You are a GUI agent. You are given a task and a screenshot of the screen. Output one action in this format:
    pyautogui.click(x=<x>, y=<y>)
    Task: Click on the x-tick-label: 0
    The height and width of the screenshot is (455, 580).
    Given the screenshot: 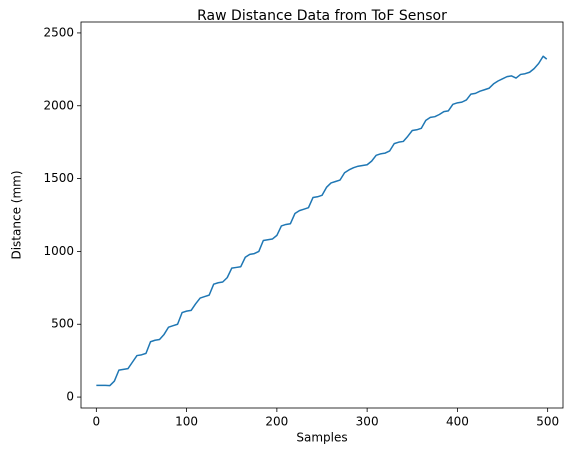 What is the action you would take?
    pyautogui.click(x=97, y=422)
    